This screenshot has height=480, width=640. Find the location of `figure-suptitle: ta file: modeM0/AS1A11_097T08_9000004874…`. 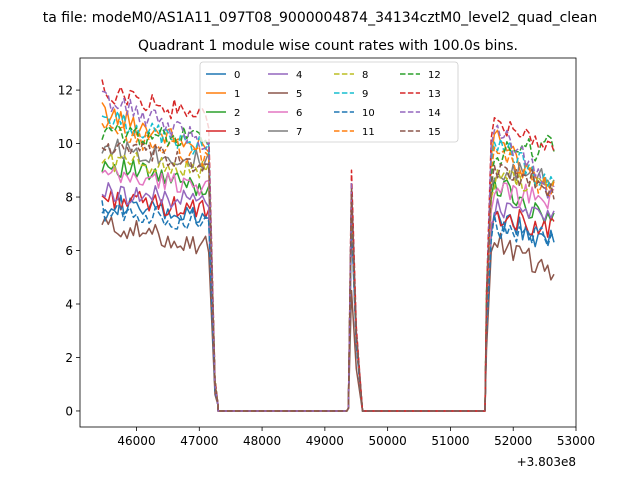

figure-suptitle: ta file: modeM0/AS1A11_097T08_9000004874… is located at coordinates (320, 18).